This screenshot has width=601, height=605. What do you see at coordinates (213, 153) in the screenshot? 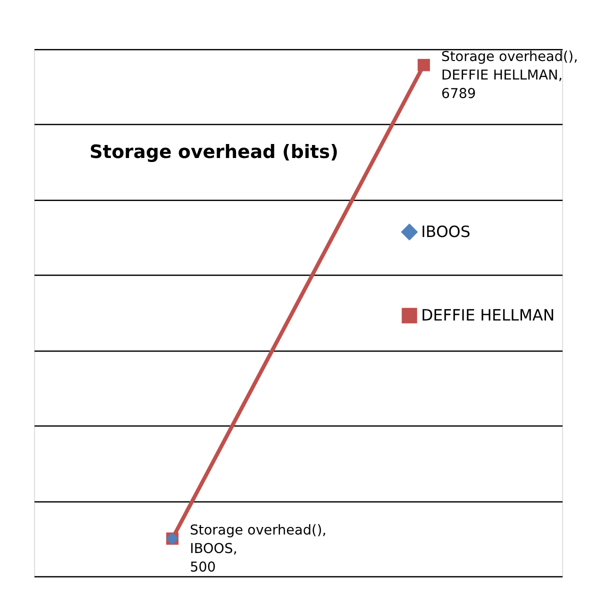
I see `text: Storage overhead (bits)` at bounding box center [213, 153].